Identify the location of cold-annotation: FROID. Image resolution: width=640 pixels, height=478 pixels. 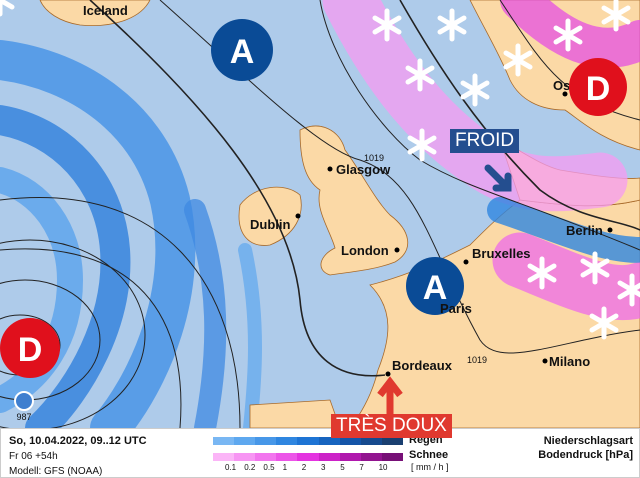
(485, 141).